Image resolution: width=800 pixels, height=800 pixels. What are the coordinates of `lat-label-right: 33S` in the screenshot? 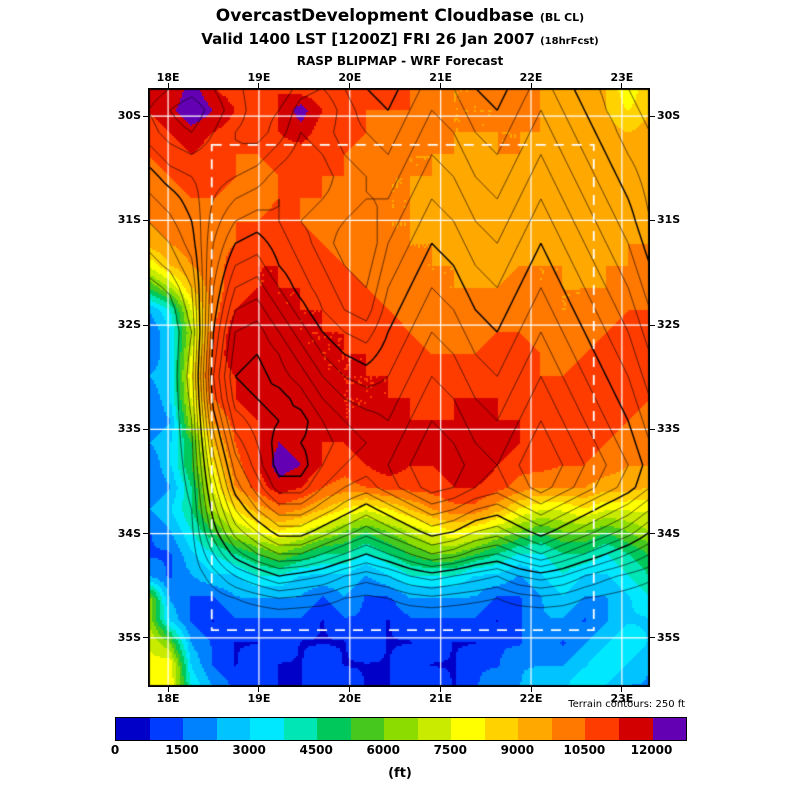 It's located at (669, 429).